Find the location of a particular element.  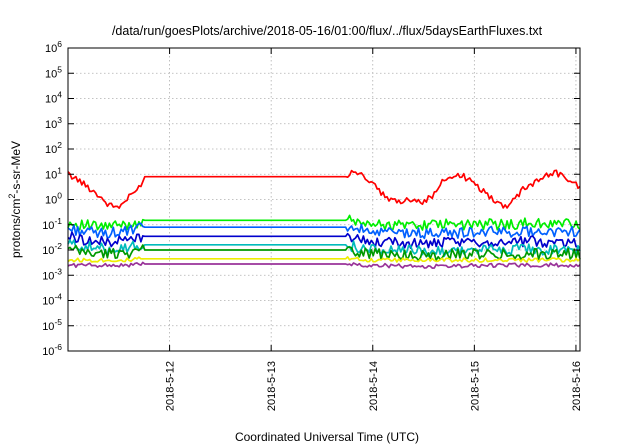

x-tick-label: 2018-5-14 is located at coordinates (374, 386).